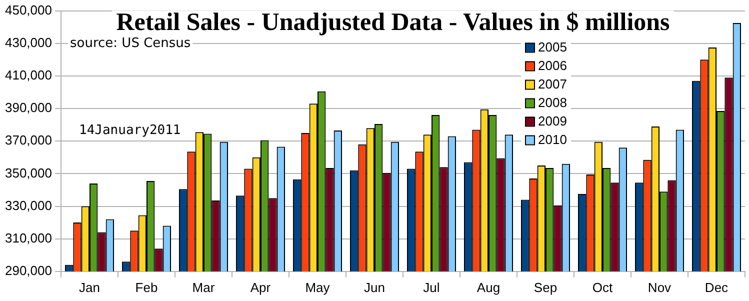  I want to click on legend-label: 2007, so click(552, 84).